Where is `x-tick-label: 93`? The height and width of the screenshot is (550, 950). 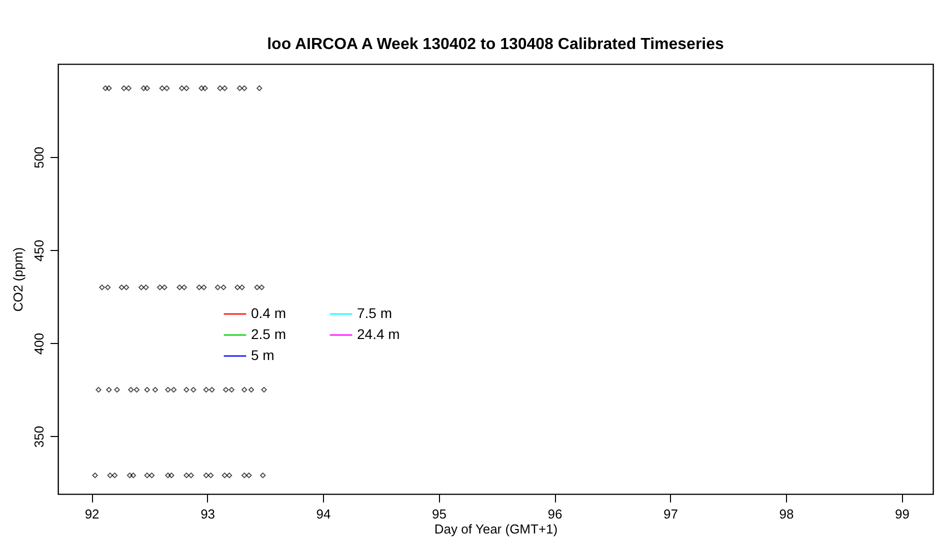 x-tick-label: 93 is located at coordinates (208, 514).